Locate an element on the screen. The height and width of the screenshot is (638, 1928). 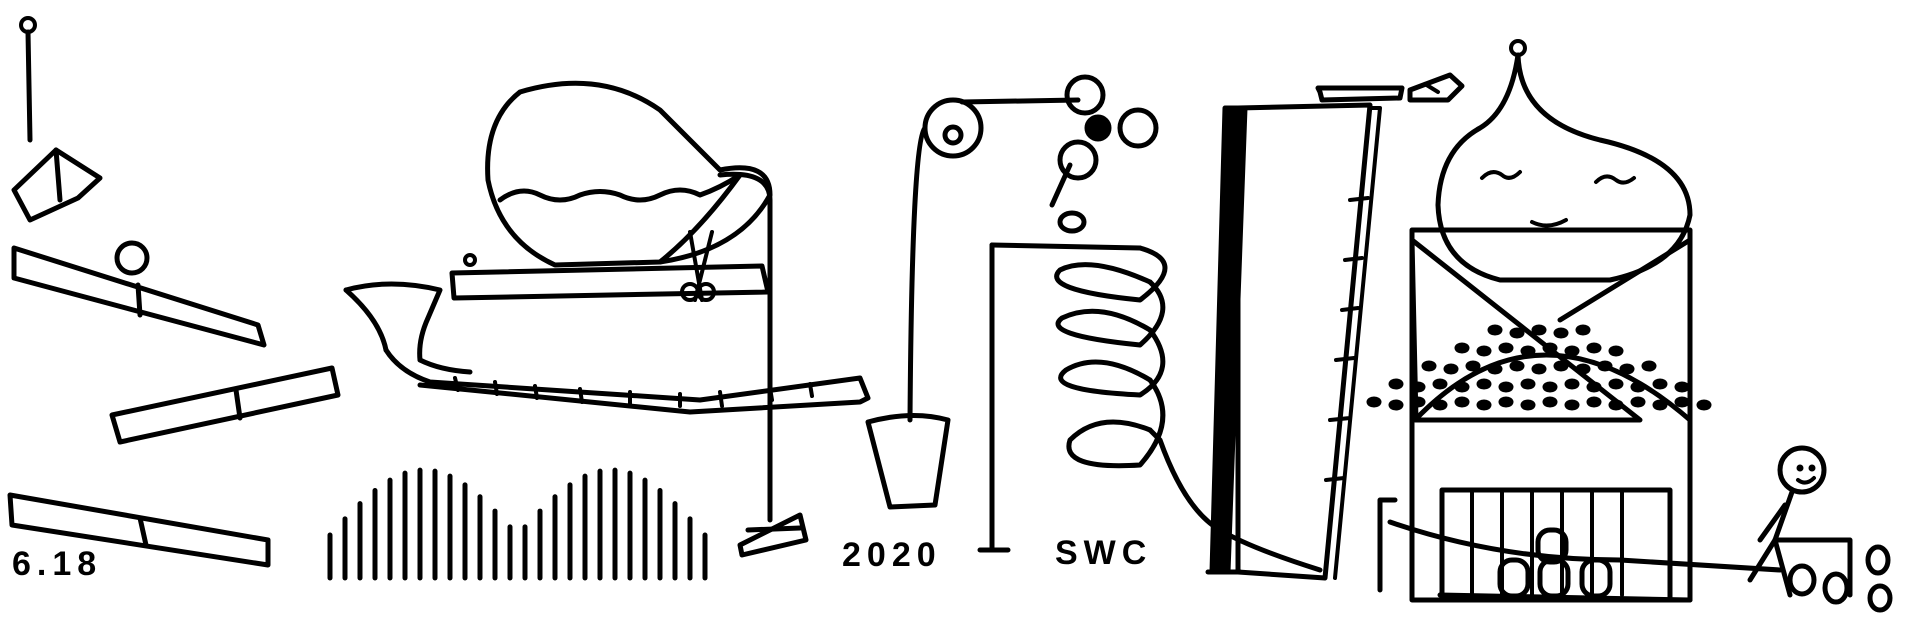
funnel is located at coordinates (393, 322).